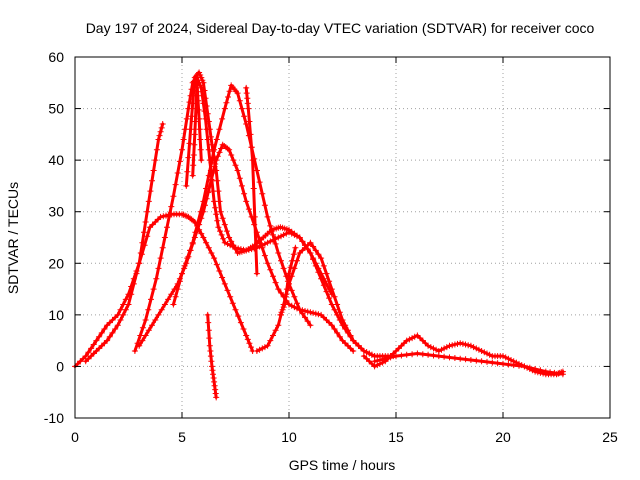 This screenshot has width=640, height=480. I want to click on y-tick-label: 50, so click(56, 109).